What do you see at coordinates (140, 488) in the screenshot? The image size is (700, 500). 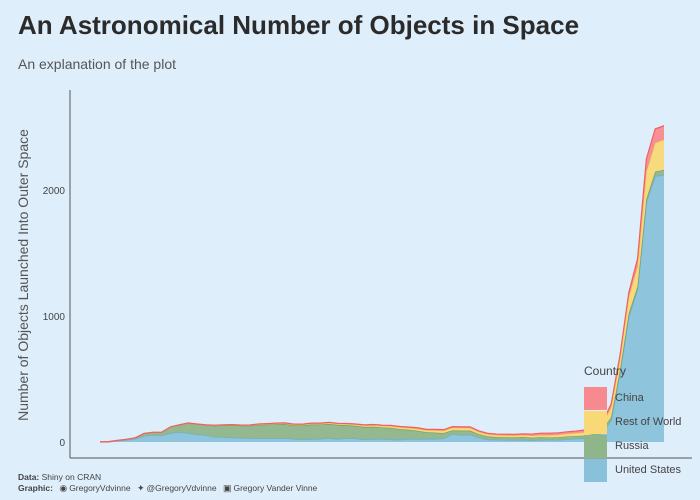 I see `twitter-icon: ✦` at bounding box center [140, 488].